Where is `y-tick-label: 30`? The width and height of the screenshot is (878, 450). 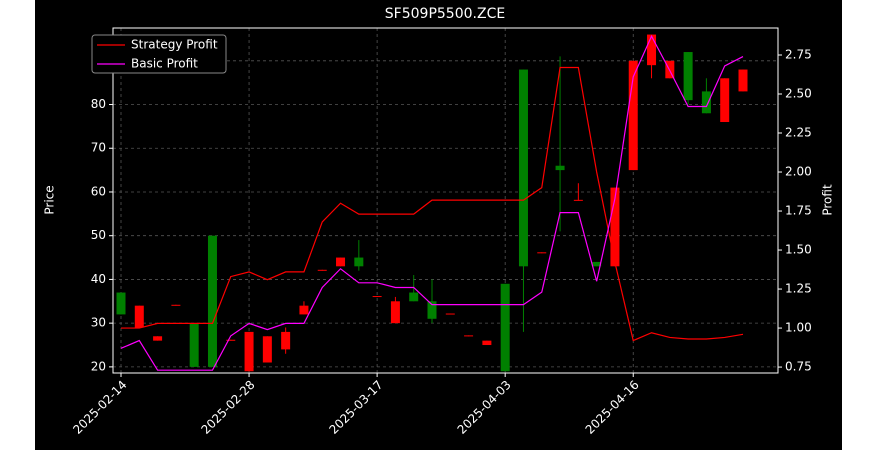
y-tick-label: 30 is located at coordinates (98, 323).